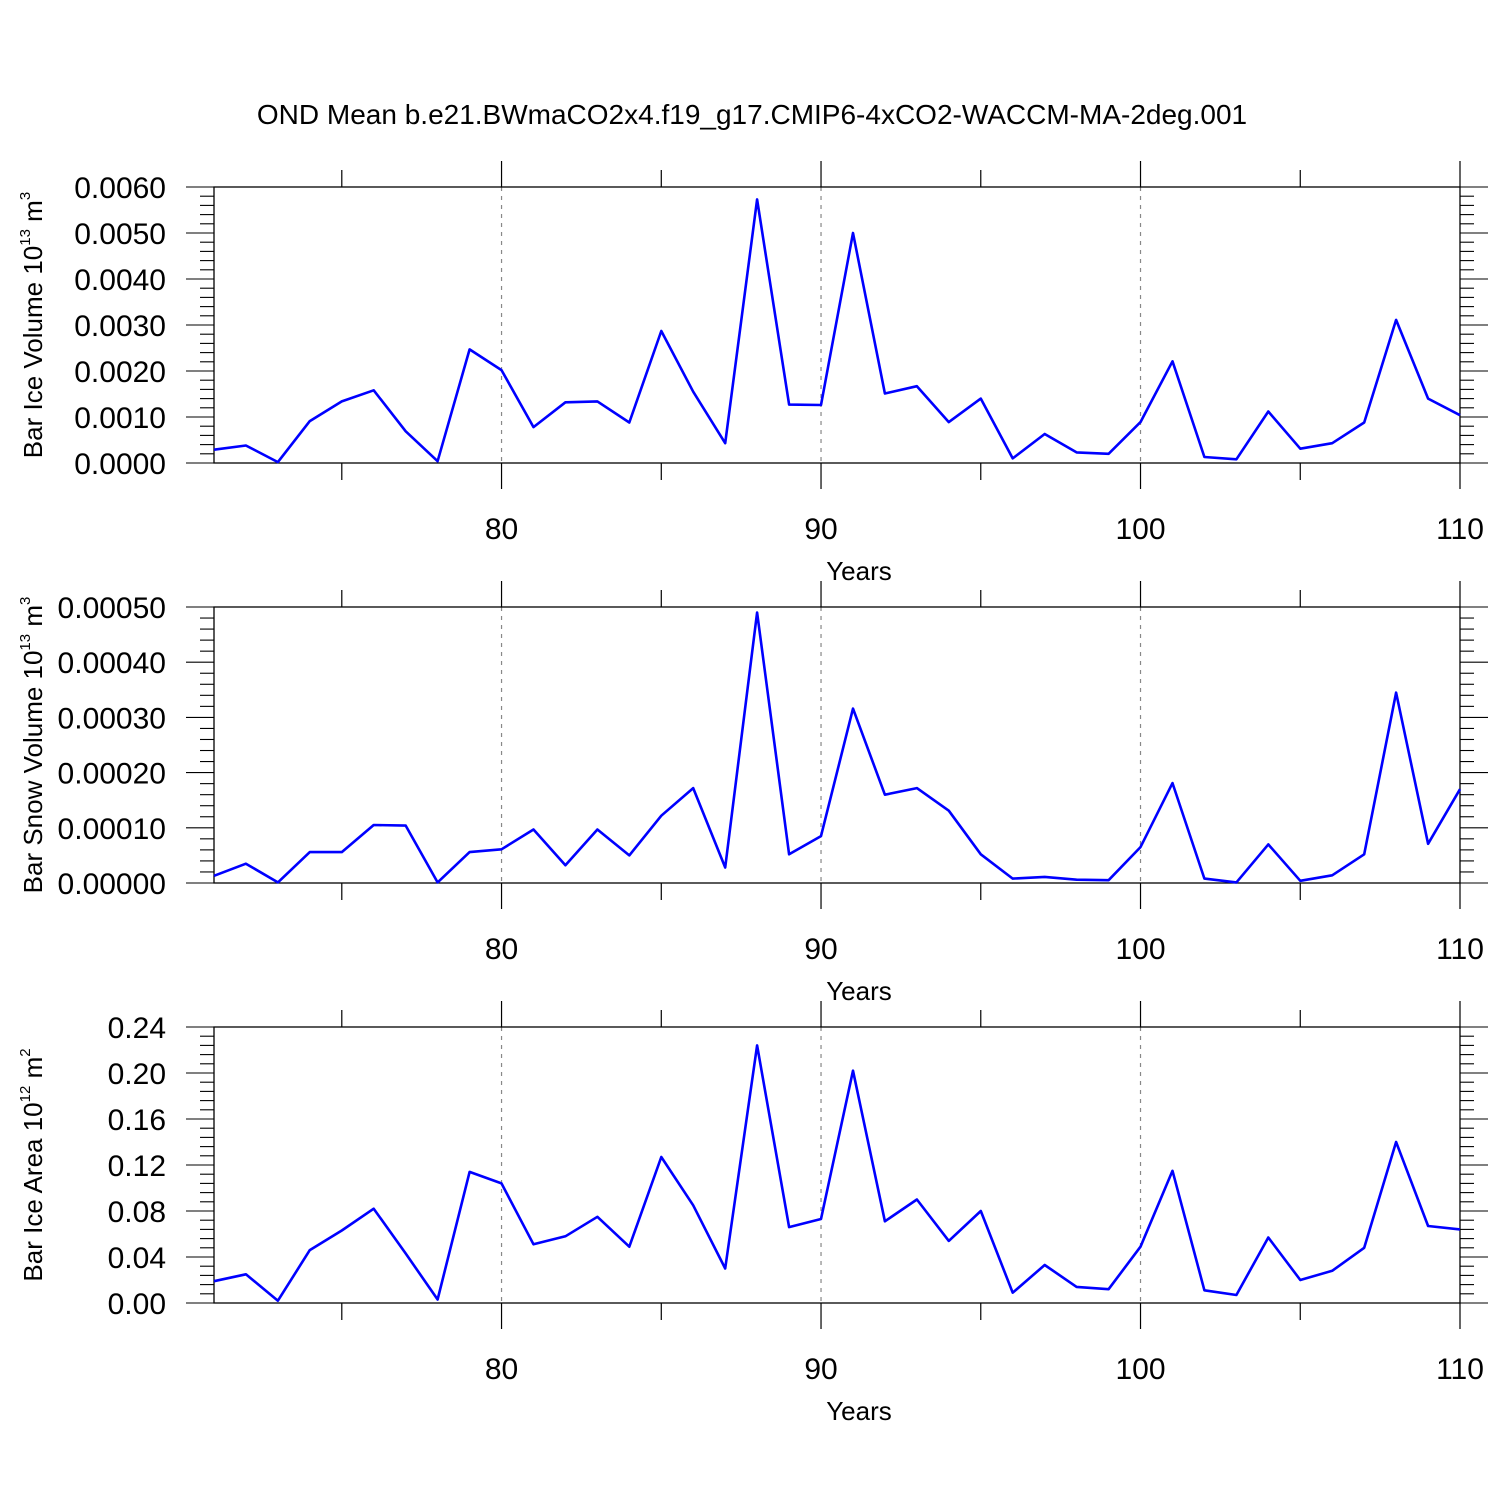  I want to click on y-tick-label: 0.04, so click(137, 1258).